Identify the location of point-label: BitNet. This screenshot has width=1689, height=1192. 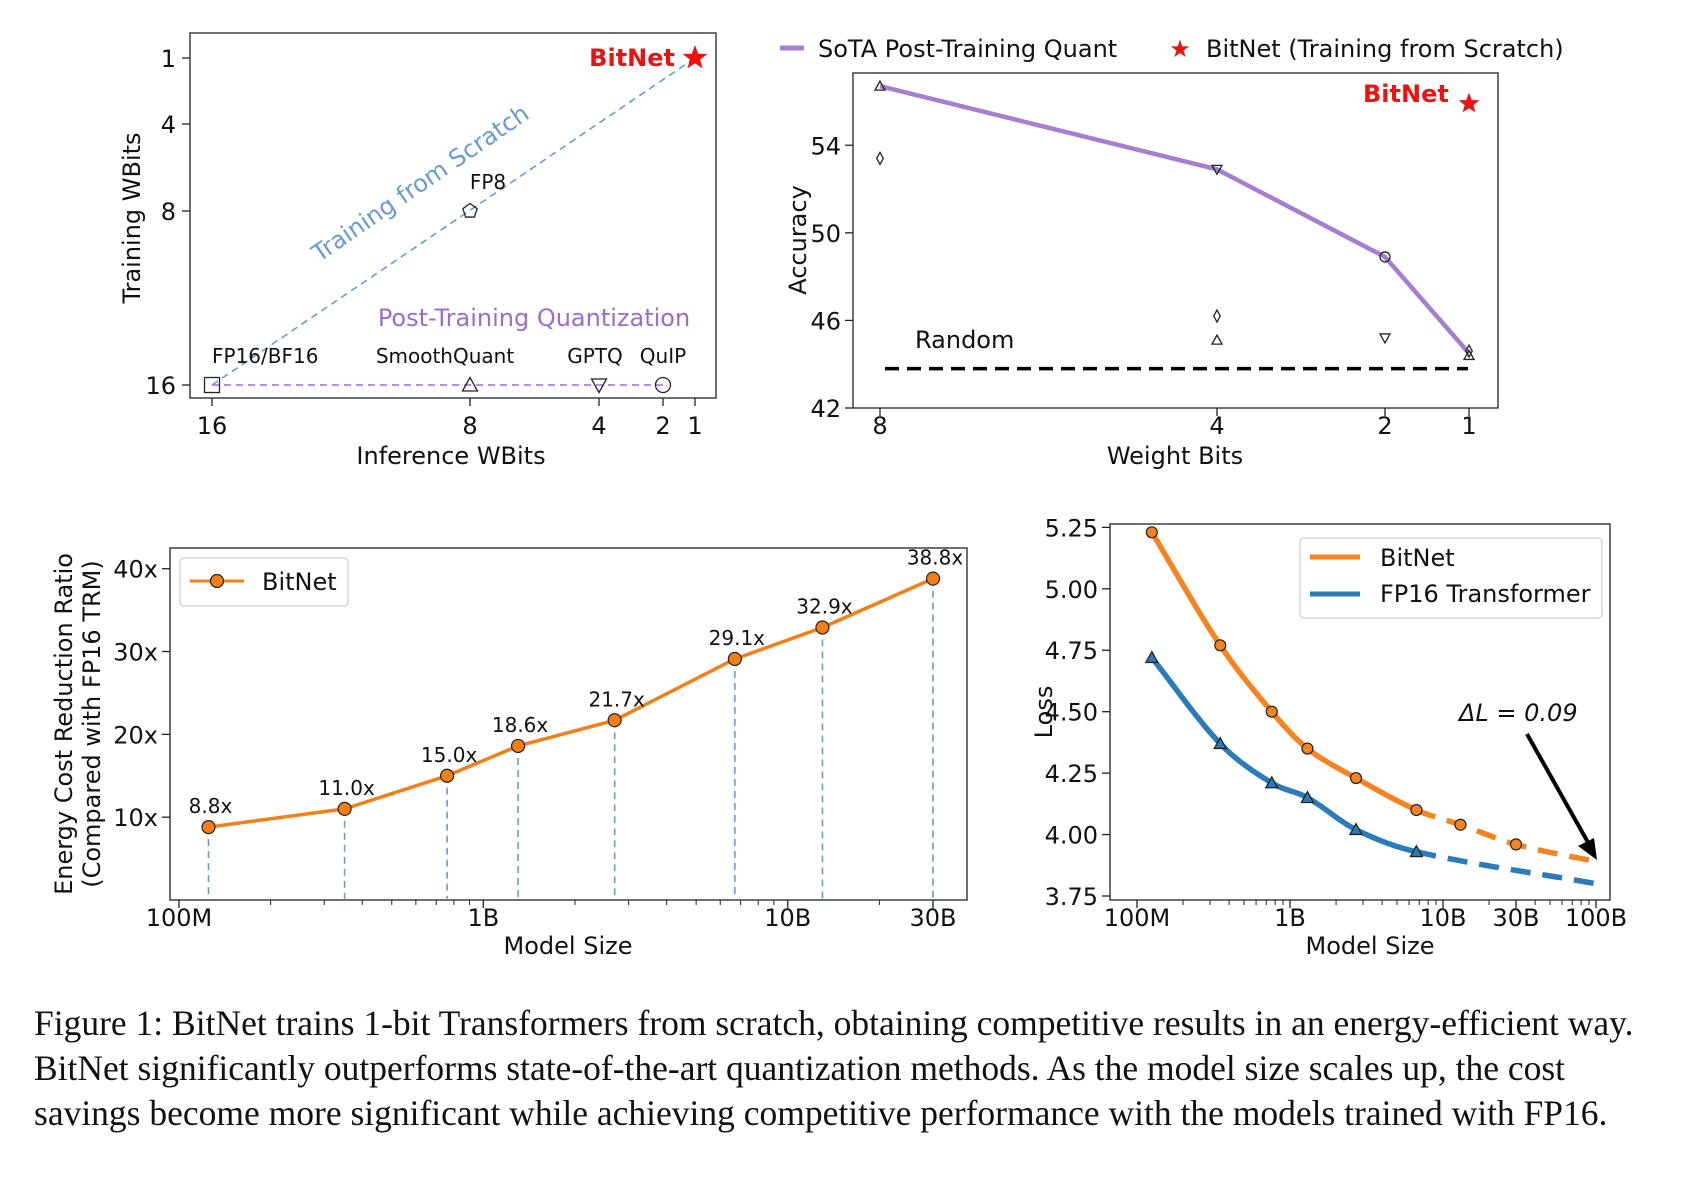
(632, 58).